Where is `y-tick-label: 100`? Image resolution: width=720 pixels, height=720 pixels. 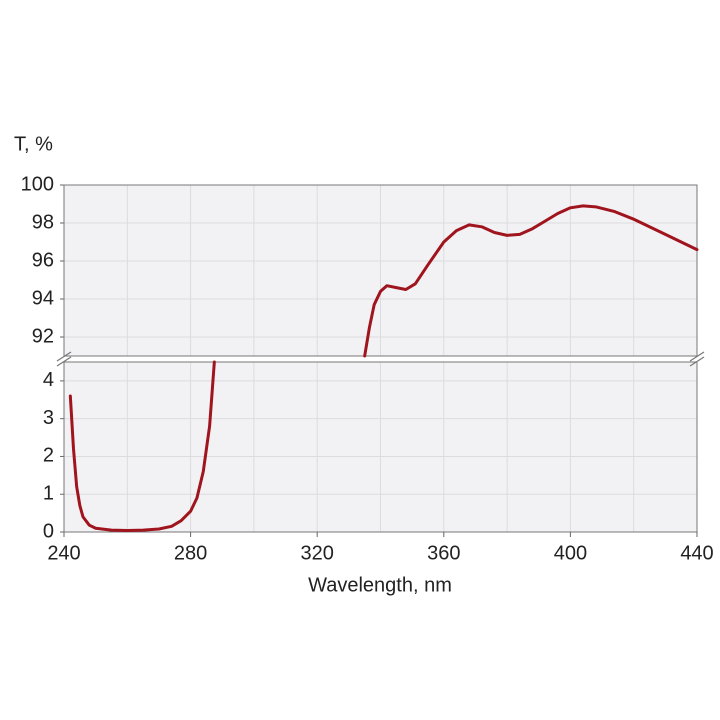 y-tick-label: 100 is located at coordinates (37, 184).